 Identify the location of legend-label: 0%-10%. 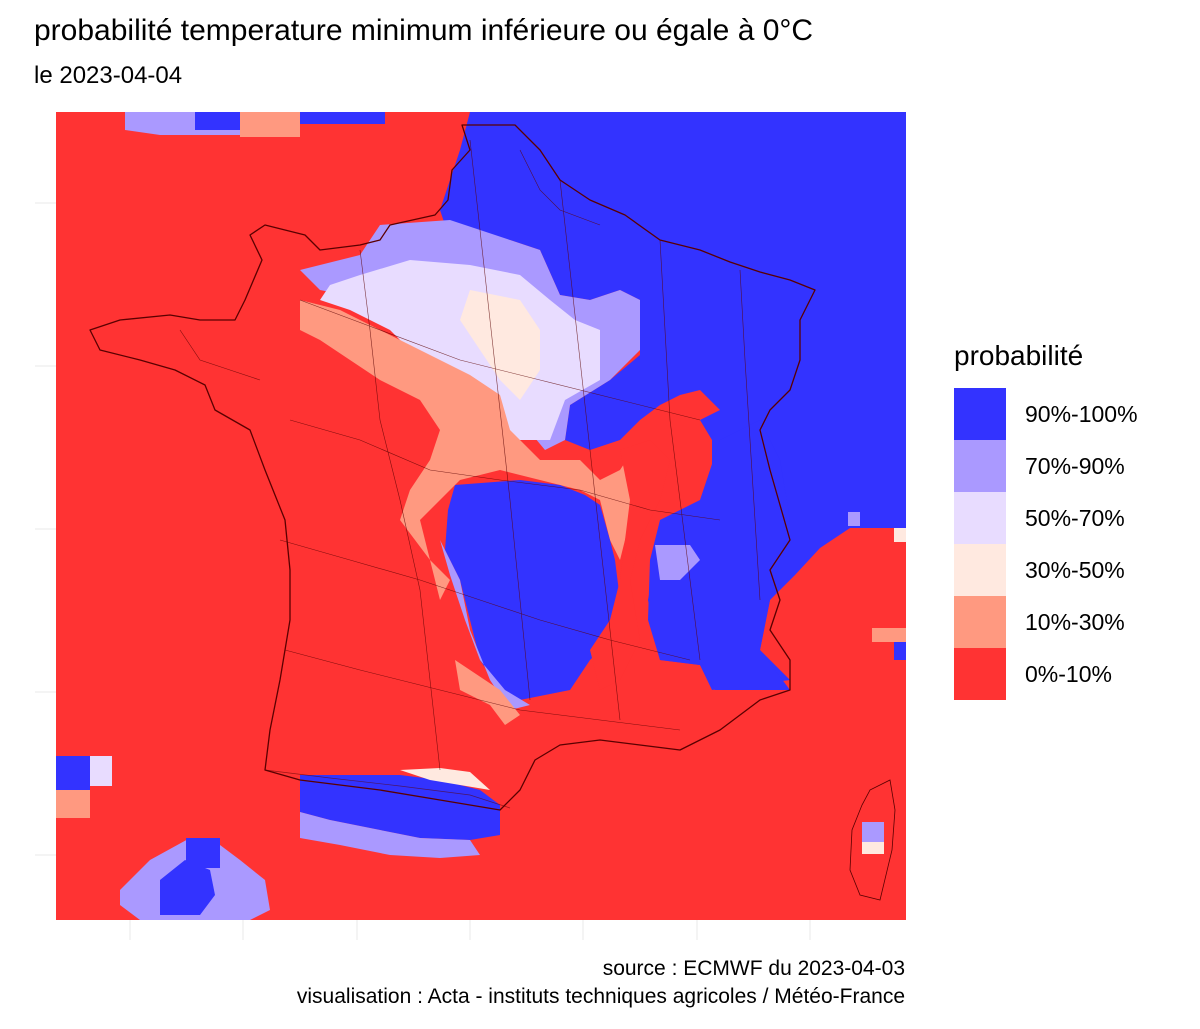
(1068, 673).